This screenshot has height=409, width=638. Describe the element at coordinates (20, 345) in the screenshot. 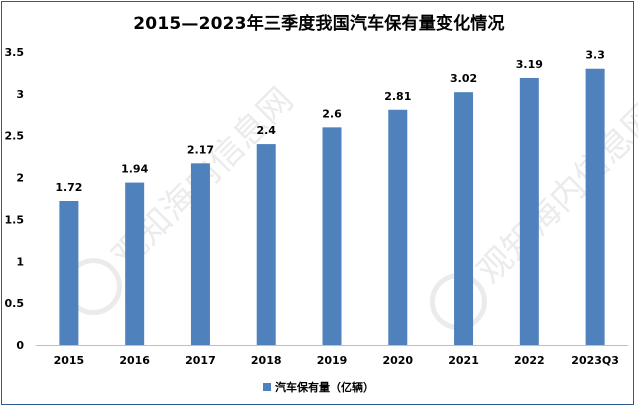

I see `y-tick-label: 0` at that location.